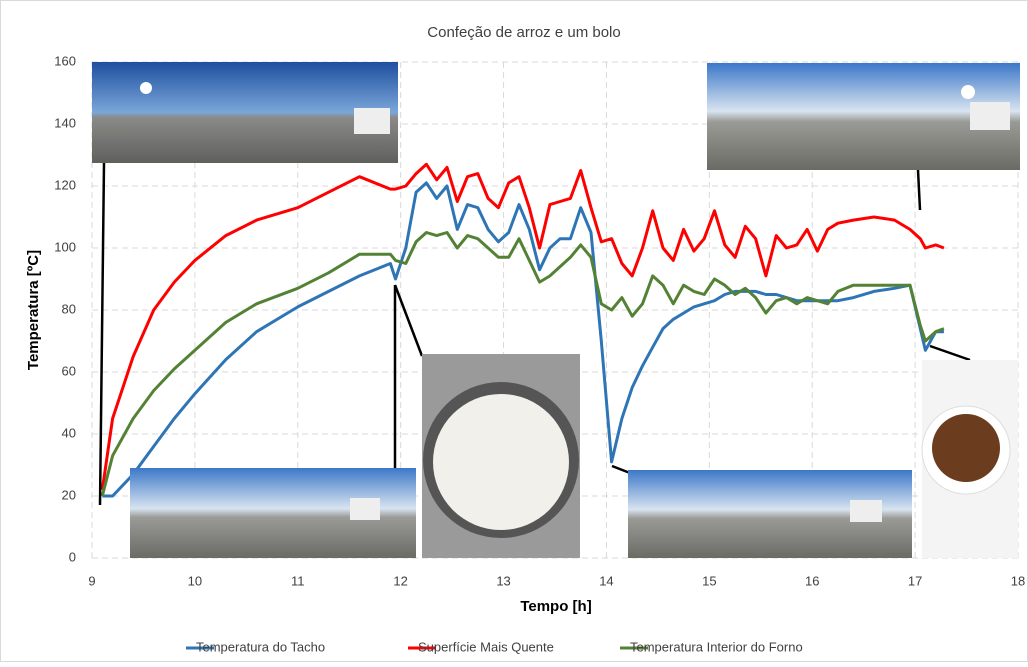 This screenshot has height=667, width=1028. I want to click on x-tick-label: 17, so click(915, 580).